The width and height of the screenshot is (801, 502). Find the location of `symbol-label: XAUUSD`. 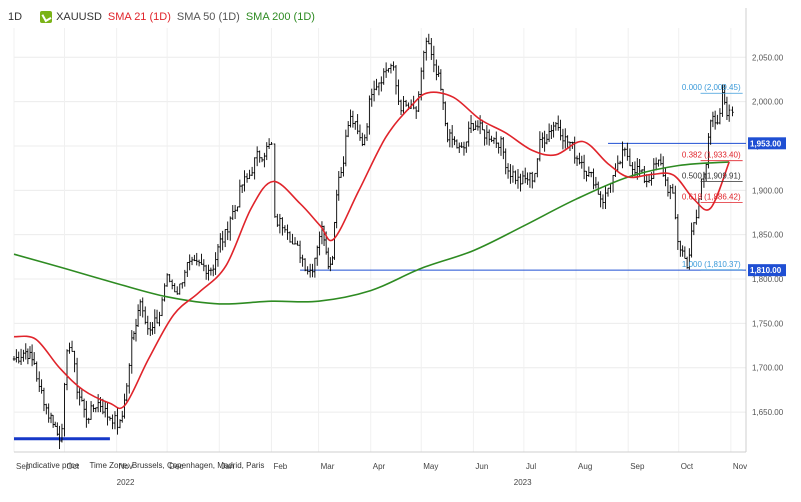

symbol-label: XAUUSD is located at coordinates (79, 17).